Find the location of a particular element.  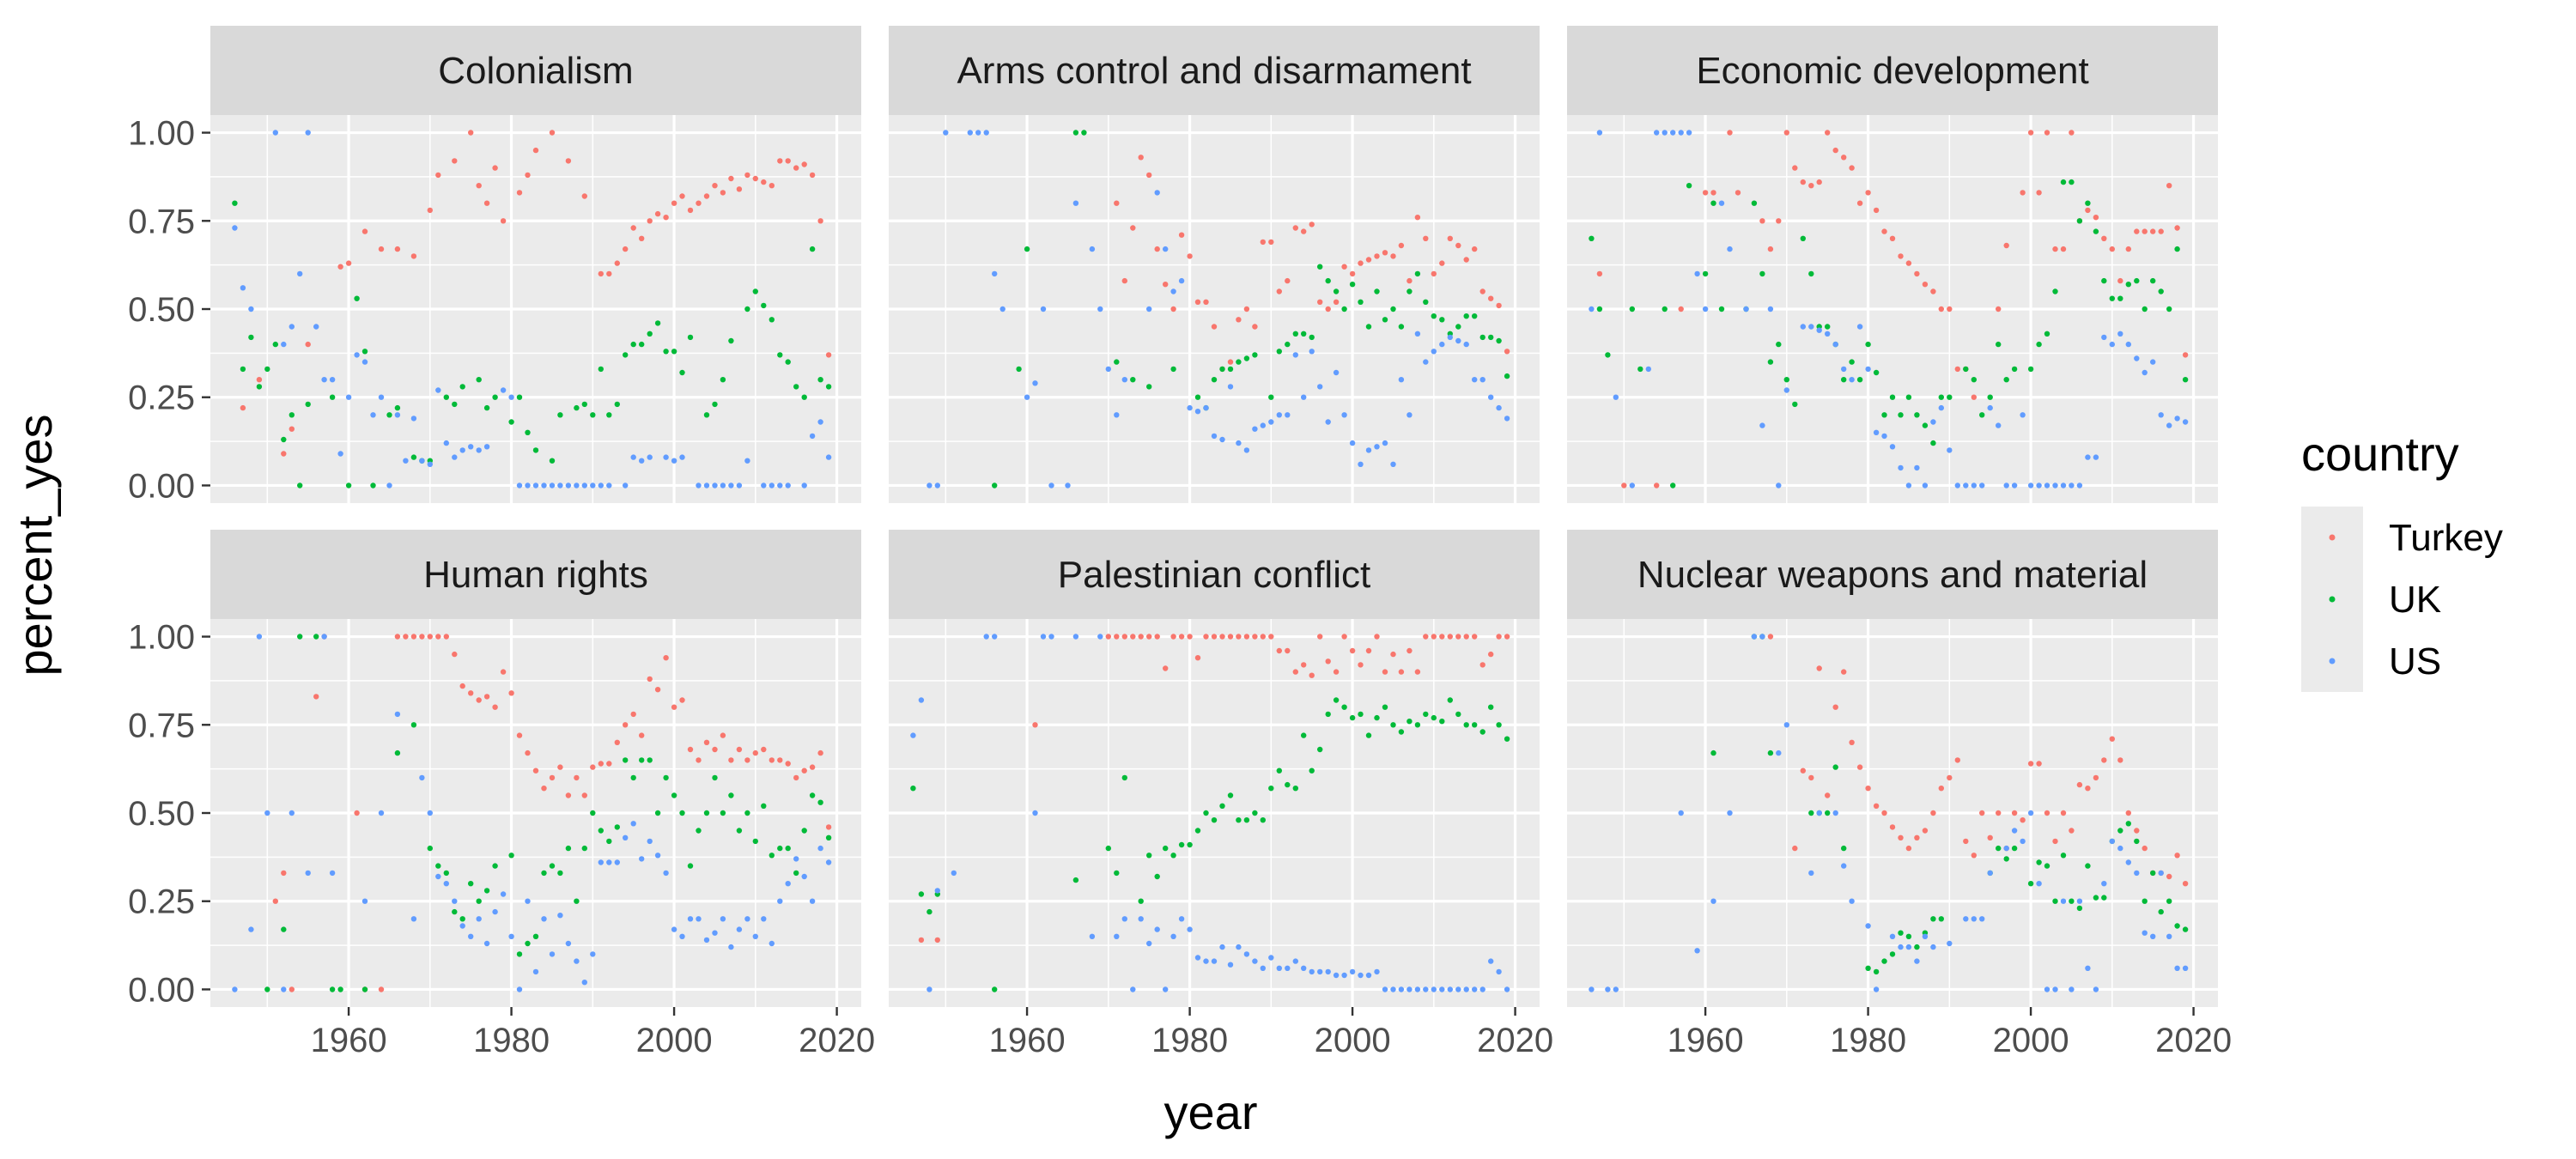

x-tick-label: 2000 is located at coordinates (1353, 1041).